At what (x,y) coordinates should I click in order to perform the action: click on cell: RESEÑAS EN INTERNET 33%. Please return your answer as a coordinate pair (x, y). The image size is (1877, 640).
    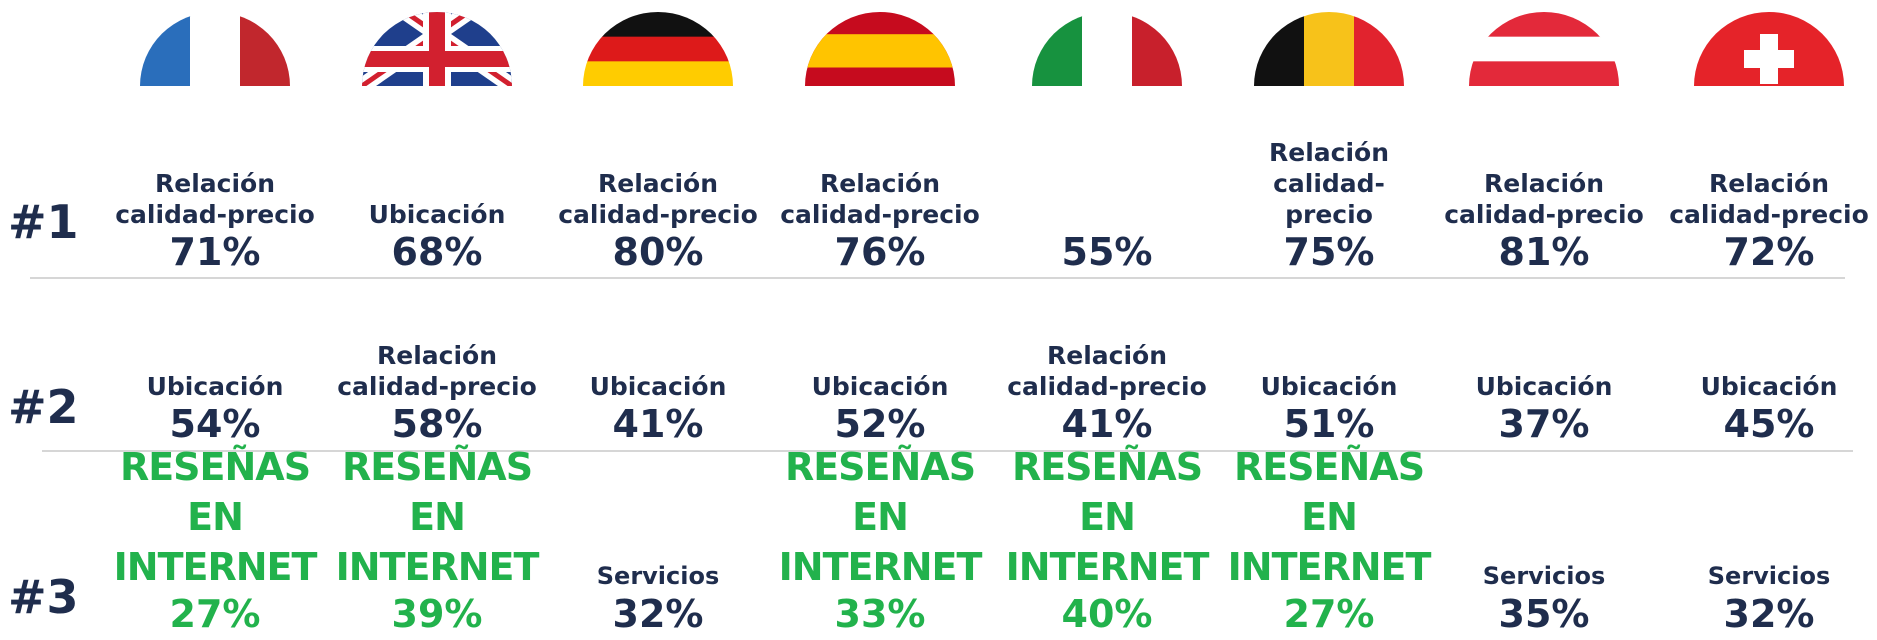
    Looking at the image, I should click on (880, 539).